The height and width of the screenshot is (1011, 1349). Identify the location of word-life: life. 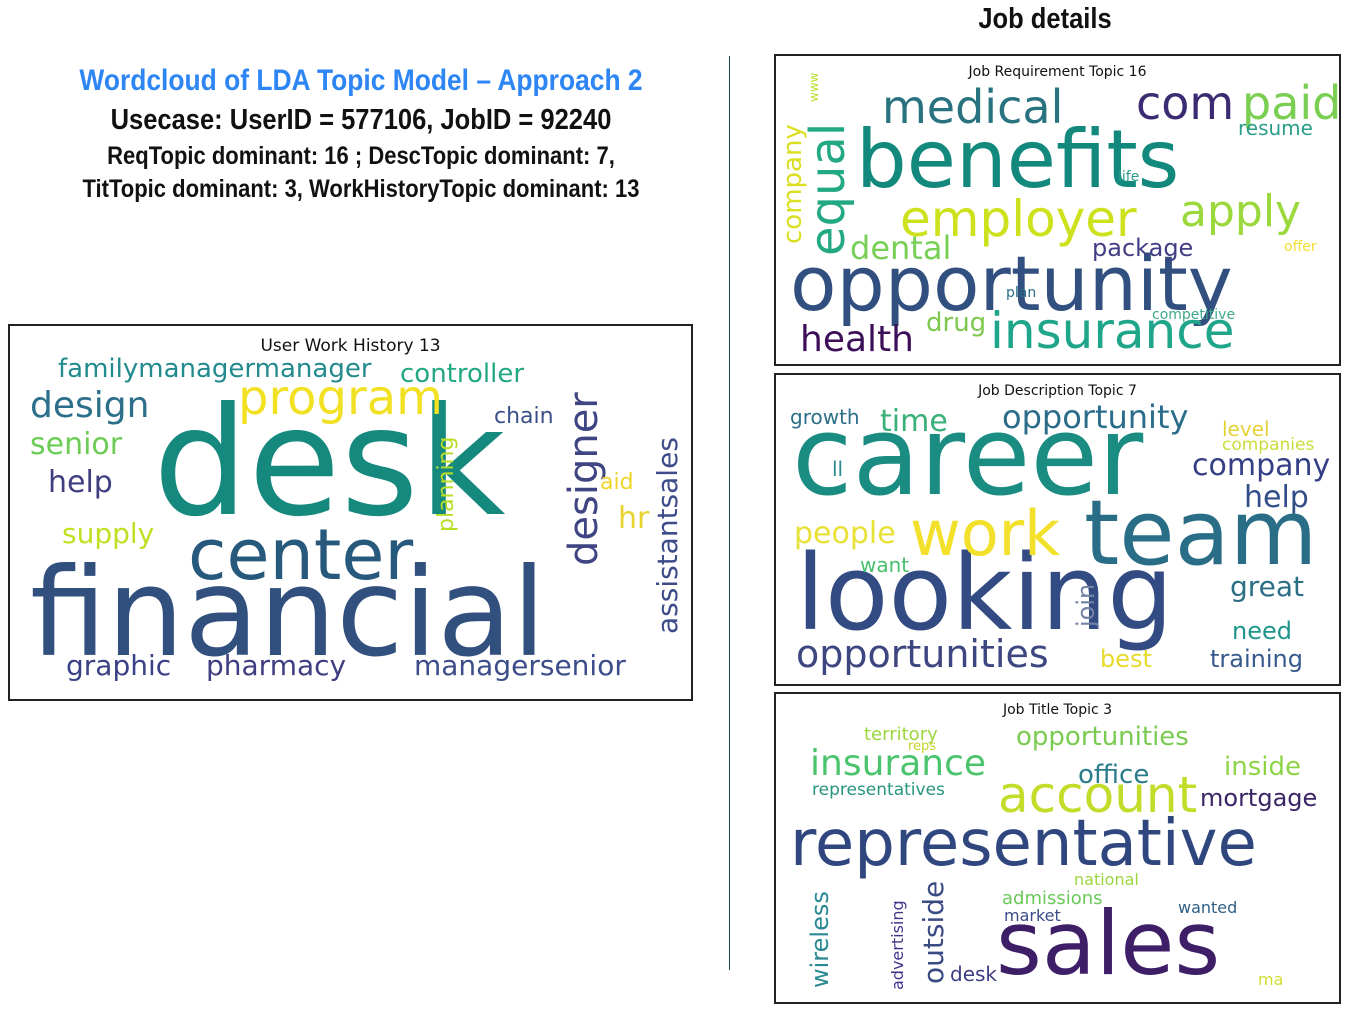
(1129, 177).